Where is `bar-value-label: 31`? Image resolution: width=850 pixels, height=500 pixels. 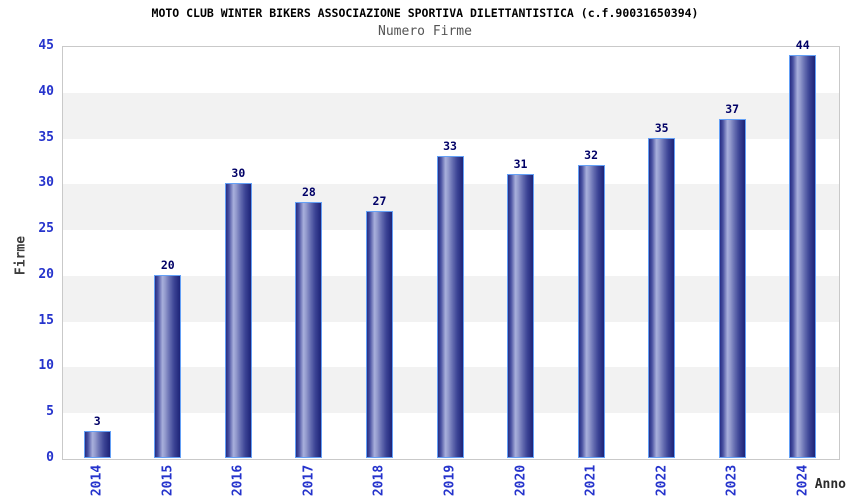 bar-value-label: 31 is located at coordinates (520, 164).